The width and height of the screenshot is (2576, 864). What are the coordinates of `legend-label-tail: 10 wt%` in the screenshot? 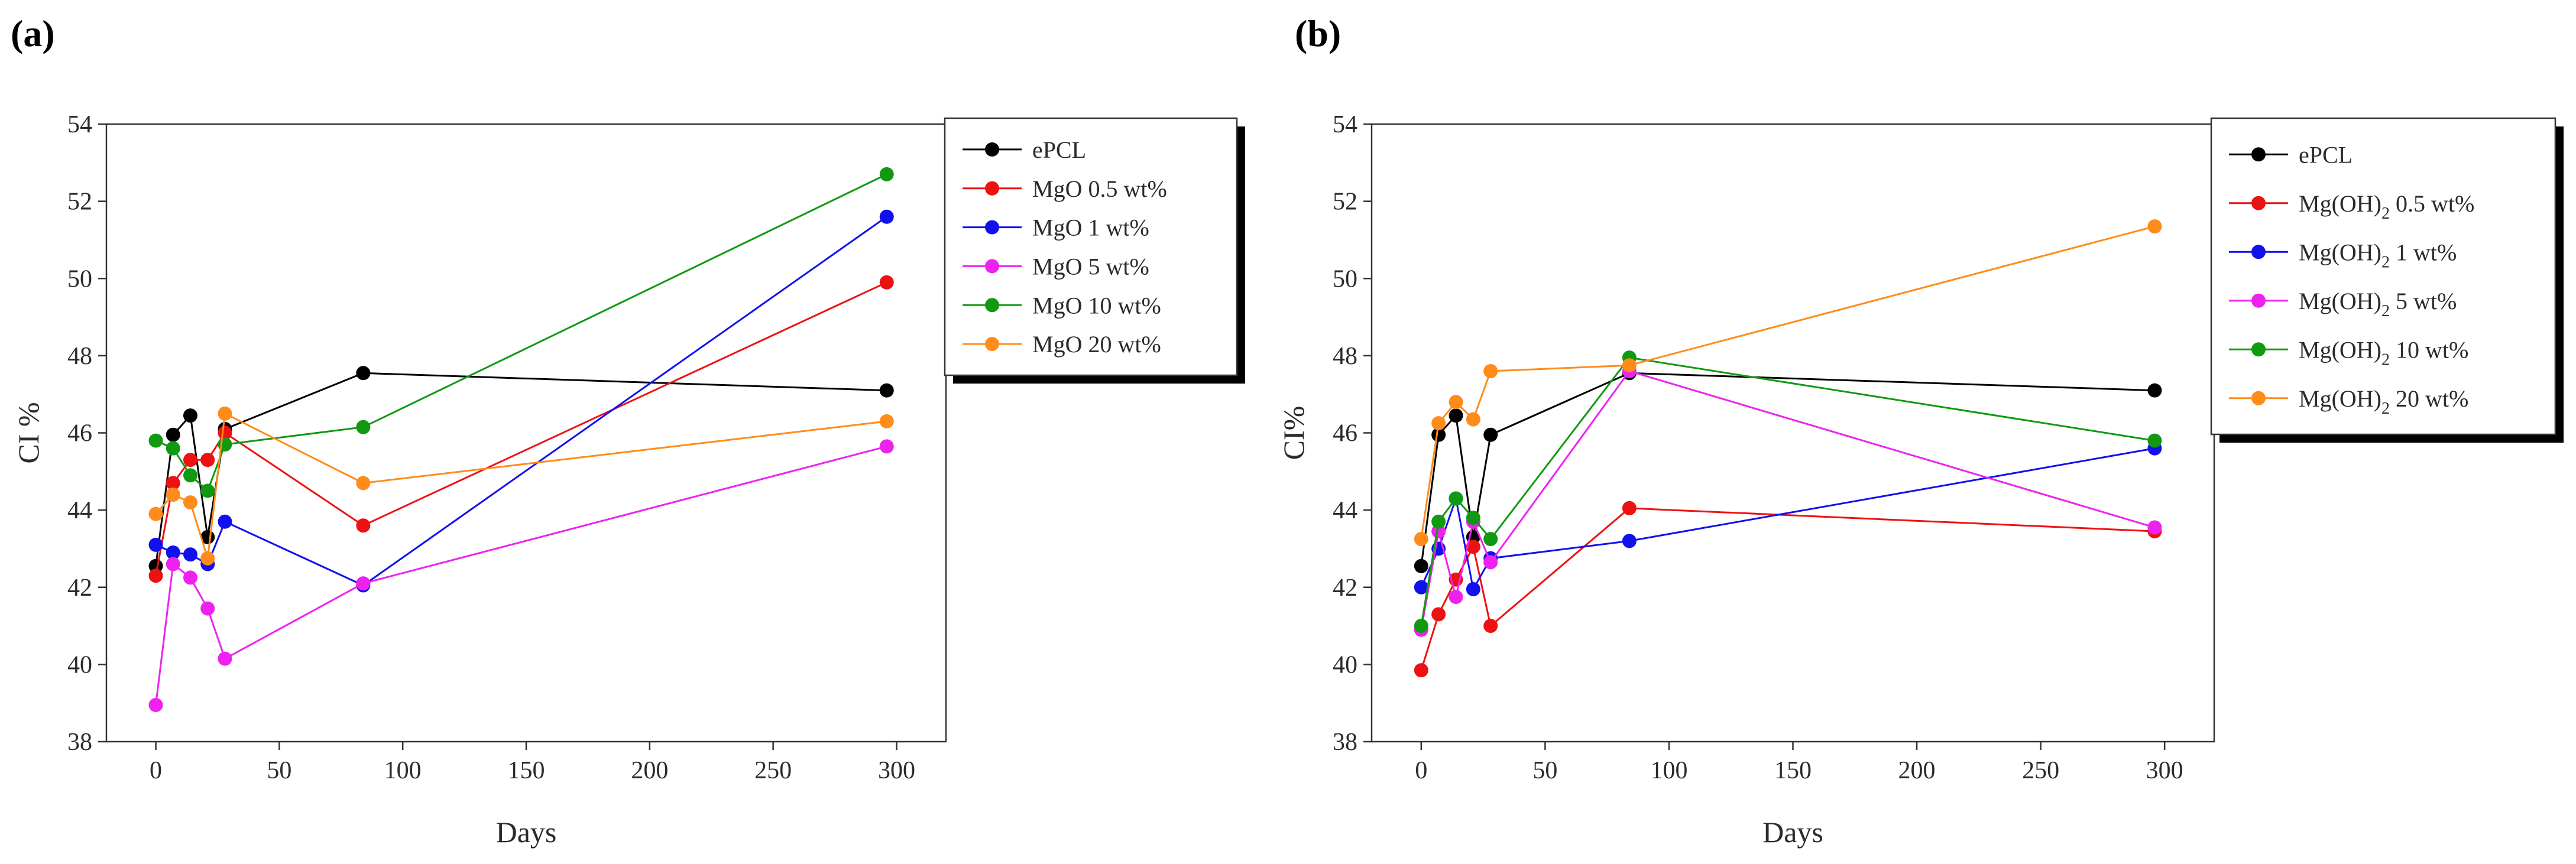 It's located at (2429, 349).